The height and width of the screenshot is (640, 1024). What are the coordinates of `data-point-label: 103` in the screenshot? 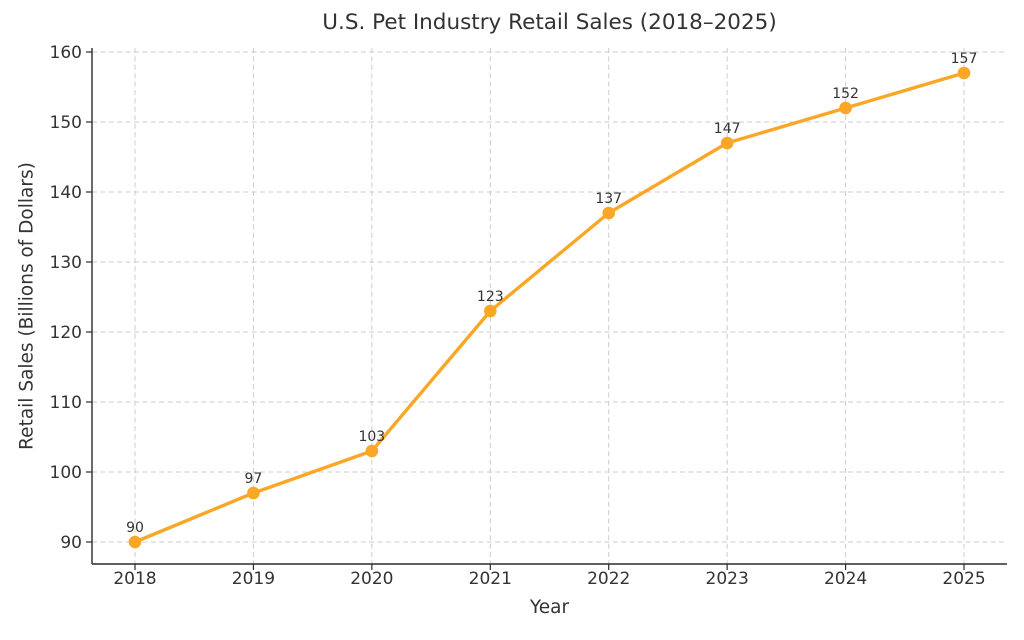 It's located at (371, 437).